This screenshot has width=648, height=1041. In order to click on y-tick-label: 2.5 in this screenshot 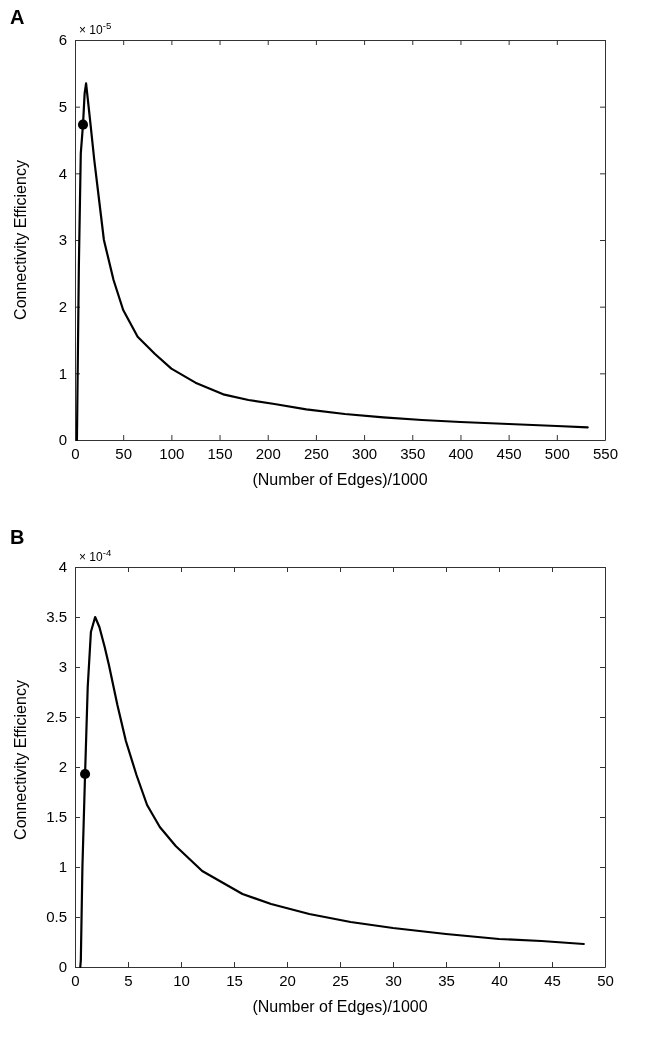, I will do `click(56, 717)`.